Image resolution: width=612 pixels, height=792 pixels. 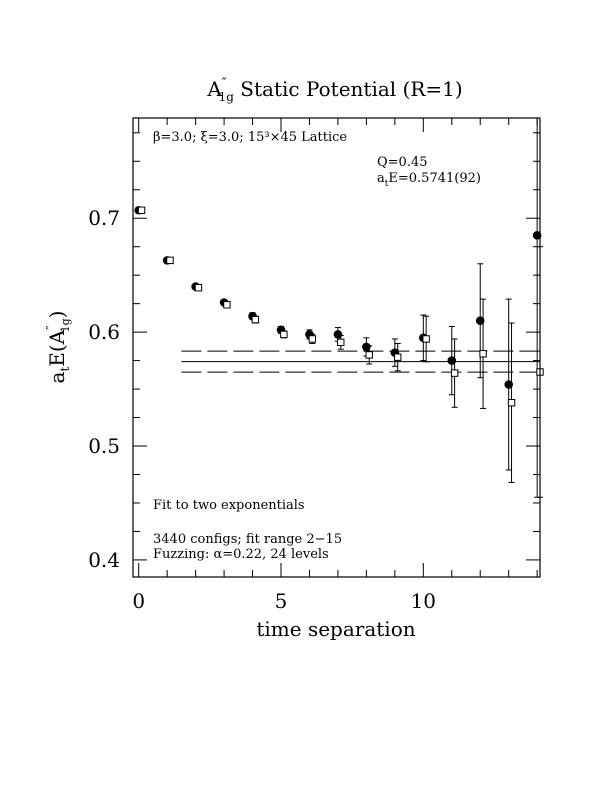 What do you see at coordinates (335, 629) in the screenshot?
I see `x-axis-label: time separation` at bounding box center [335, 629].